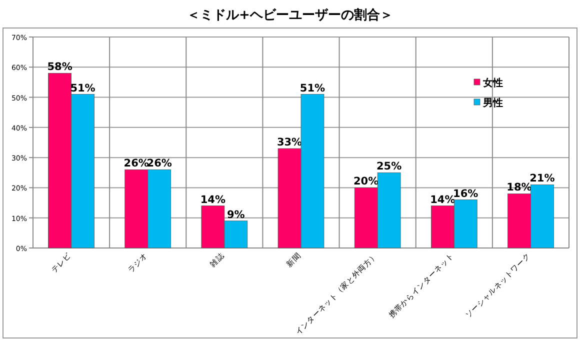 The height and width of the screenshot is (342, 580). I want to click on data-label: 51%, so click(313, 88).